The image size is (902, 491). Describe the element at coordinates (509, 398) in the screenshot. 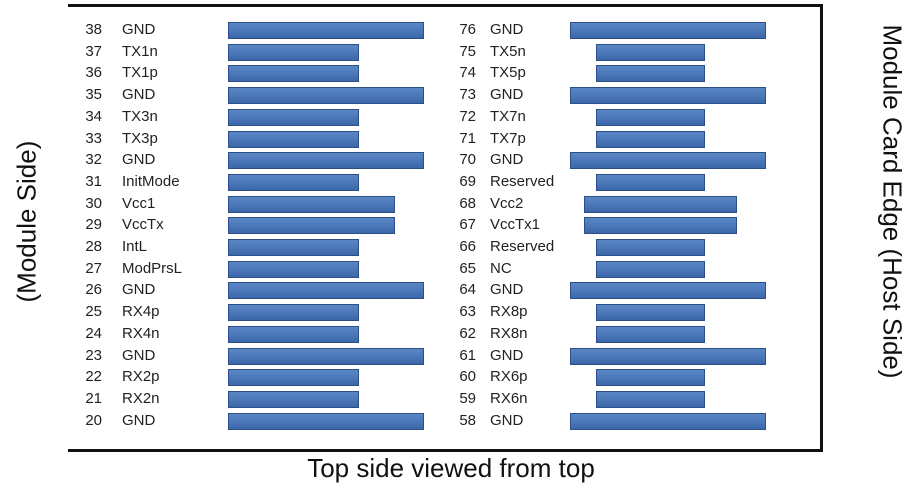

I see `pin-name: RX6n` at that location.